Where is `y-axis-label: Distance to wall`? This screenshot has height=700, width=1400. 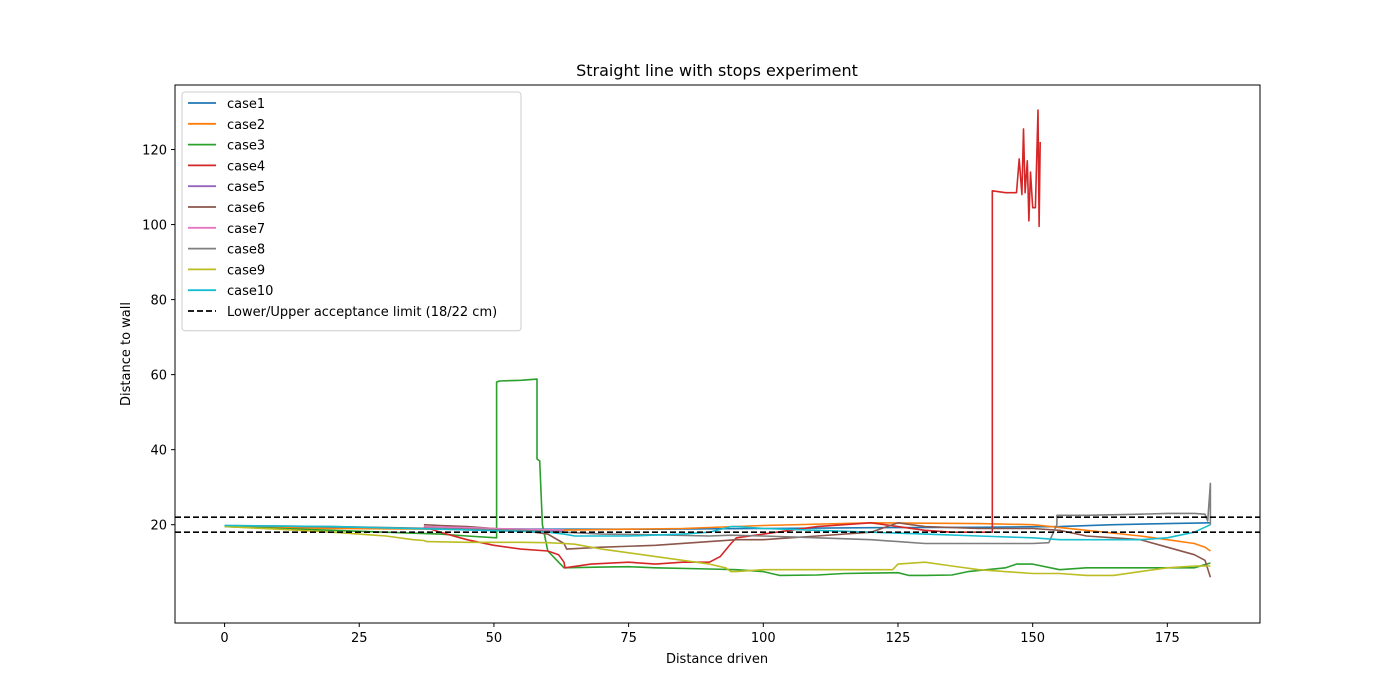 y-axis-label: Distance to wall is located at coordinates (126, 354).